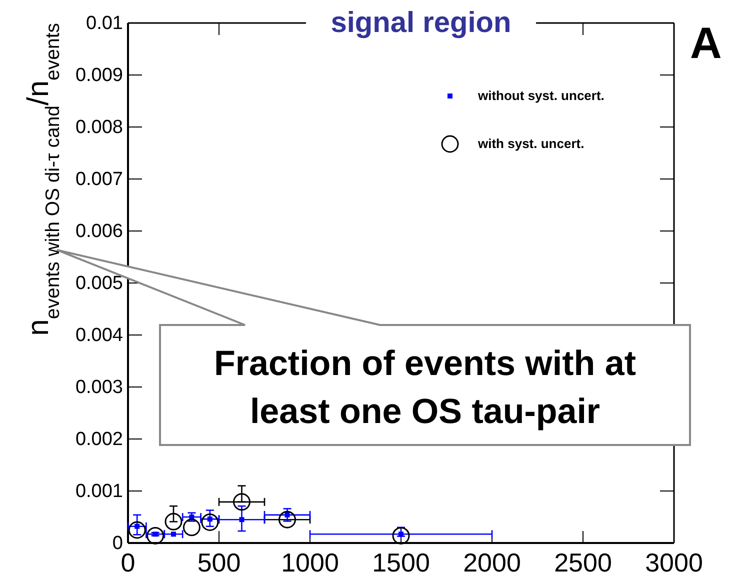  Describe the element at coordinates (117, 543) in the screenshot. I see `y-tick-label: 0` at that location.